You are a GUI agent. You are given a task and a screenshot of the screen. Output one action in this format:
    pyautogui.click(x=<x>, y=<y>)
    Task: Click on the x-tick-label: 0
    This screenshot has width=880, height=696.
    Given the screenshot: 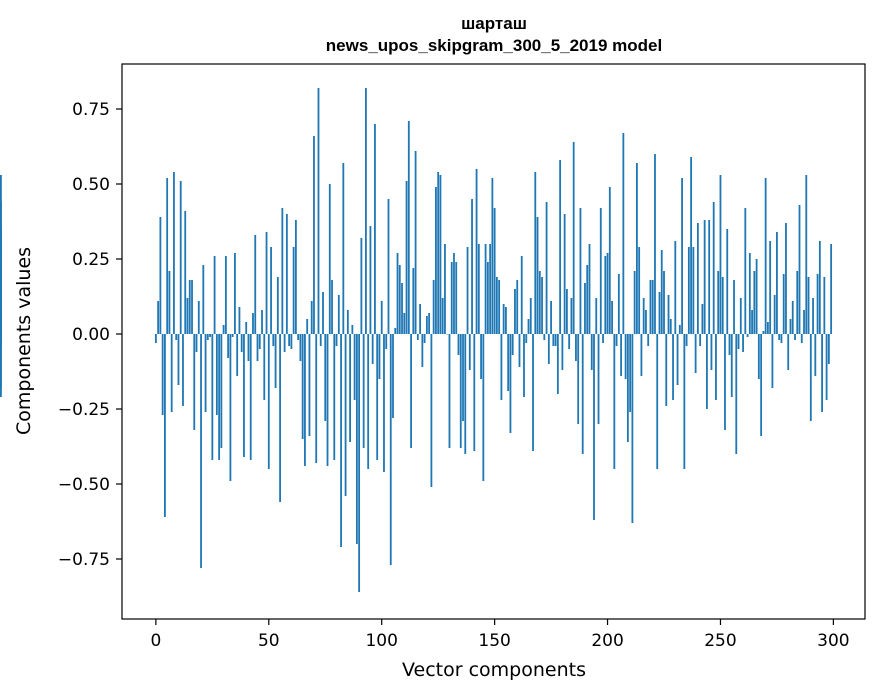 What is the action you would take?
    pyautogui.click(x=155, y=641)
    